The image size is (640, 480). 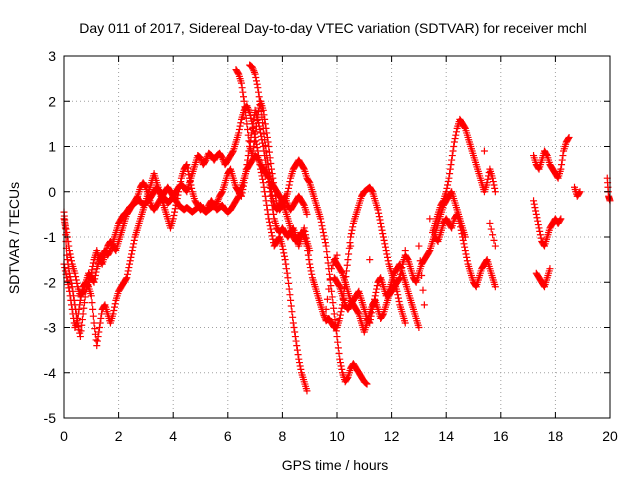 I want to click on x-tick-label: 16, so click(x=501, y=436).